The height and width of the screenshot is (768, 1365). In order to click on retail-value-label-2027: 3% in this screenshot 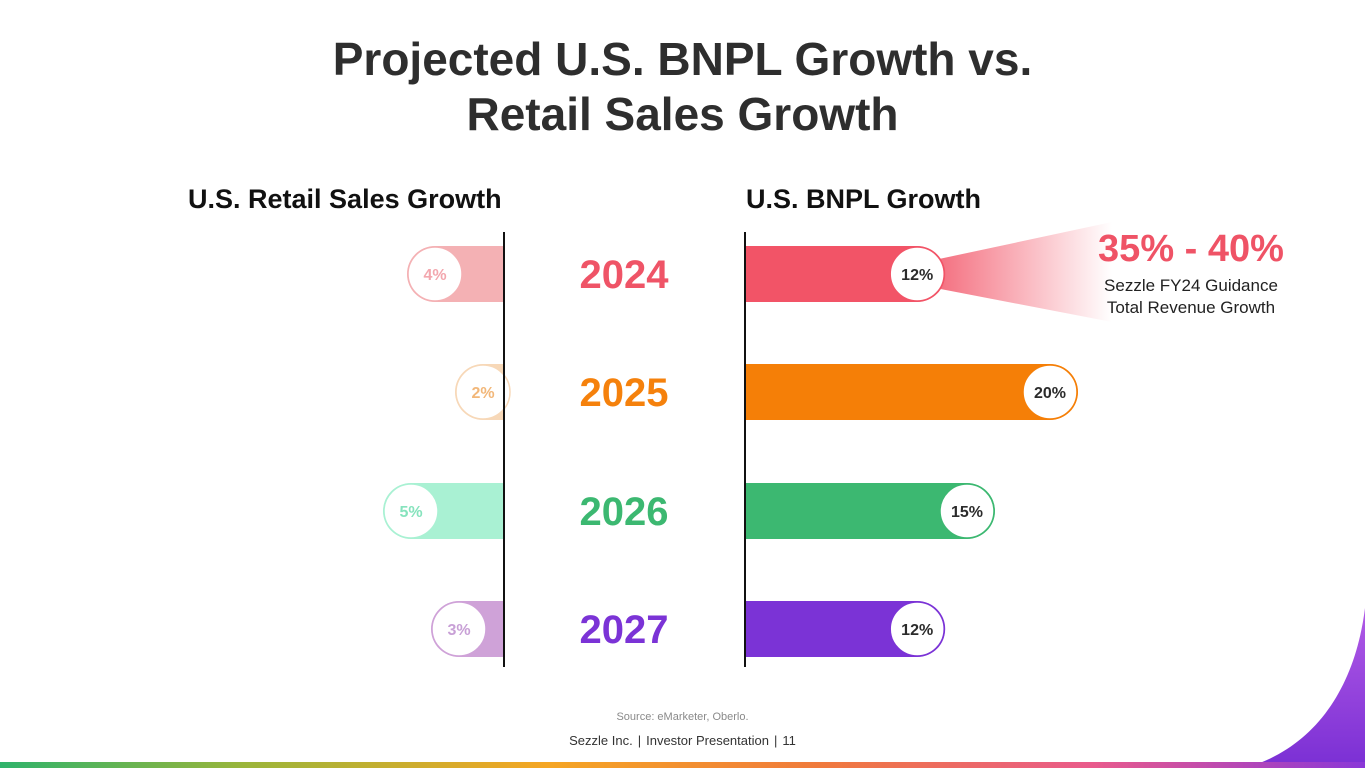, I will do `click(458, 630)`.